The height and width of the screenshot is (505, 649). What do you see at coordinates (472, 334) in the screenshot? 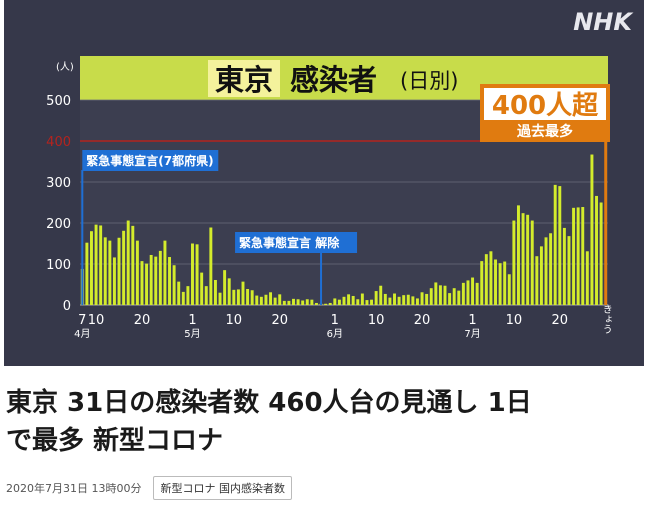
I see `month-label: 7月` at bounding box center [472, 334].